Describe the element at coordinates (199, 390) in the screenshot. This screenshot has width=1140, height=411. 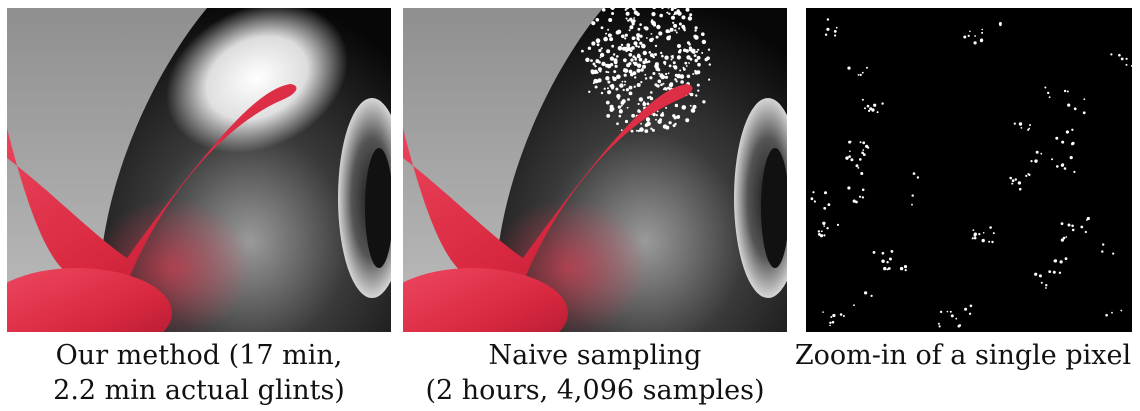
I see `caption-line: 2.2 min actual glints)` at that location.